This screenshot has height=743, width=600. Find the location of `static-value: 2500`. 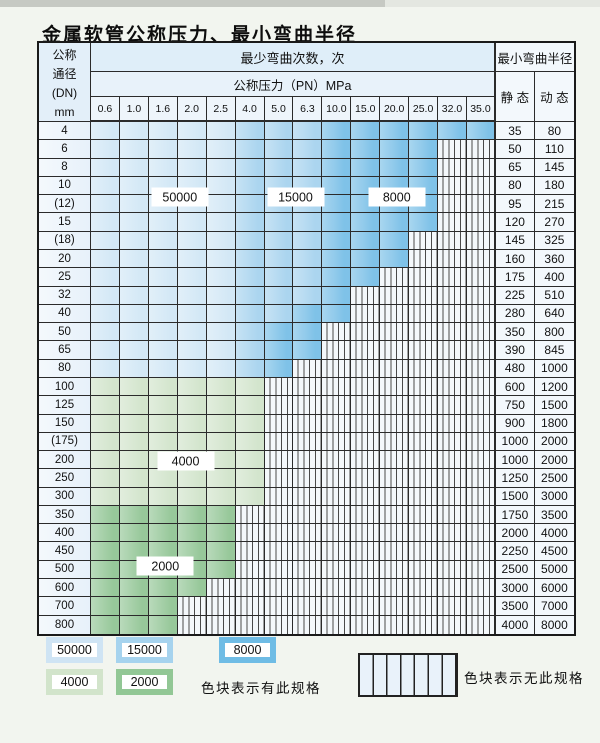

static-value: 2500 is located at coordinates (515, 570).